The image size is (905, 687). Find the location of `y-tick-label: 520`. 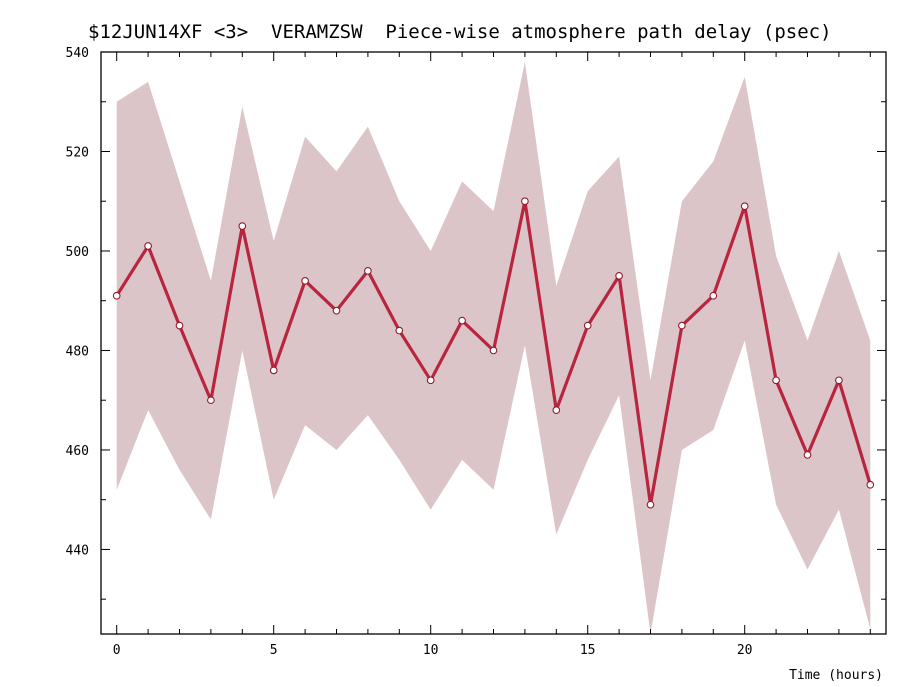

y-tick-label: 520 is located at coordinates (77, 152).